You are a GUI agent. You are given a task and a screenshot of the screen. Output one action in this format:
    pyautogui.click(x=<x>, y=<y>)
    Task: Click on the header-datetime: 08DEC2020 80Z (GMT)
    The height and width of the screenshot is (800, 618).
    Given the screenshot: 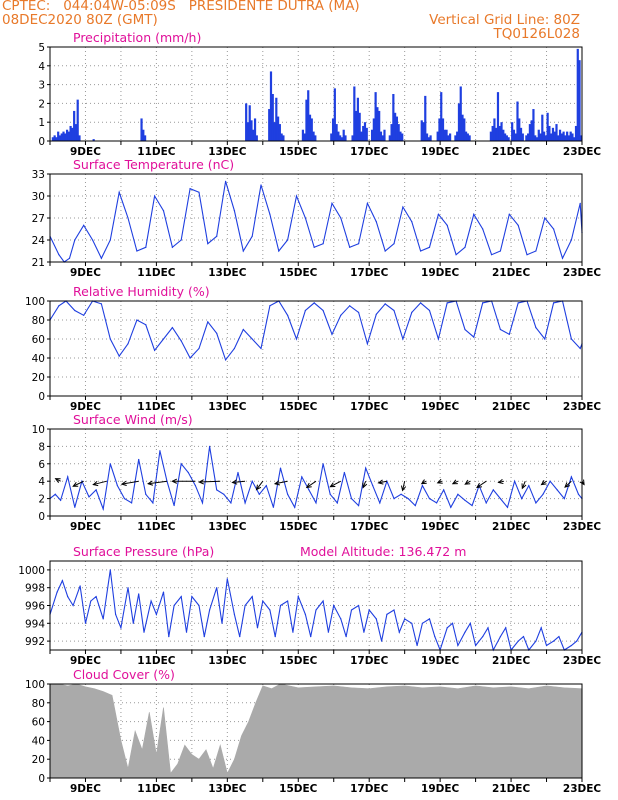 What is the action you would take?
    pyautogui.click(x=80, y=20)
    